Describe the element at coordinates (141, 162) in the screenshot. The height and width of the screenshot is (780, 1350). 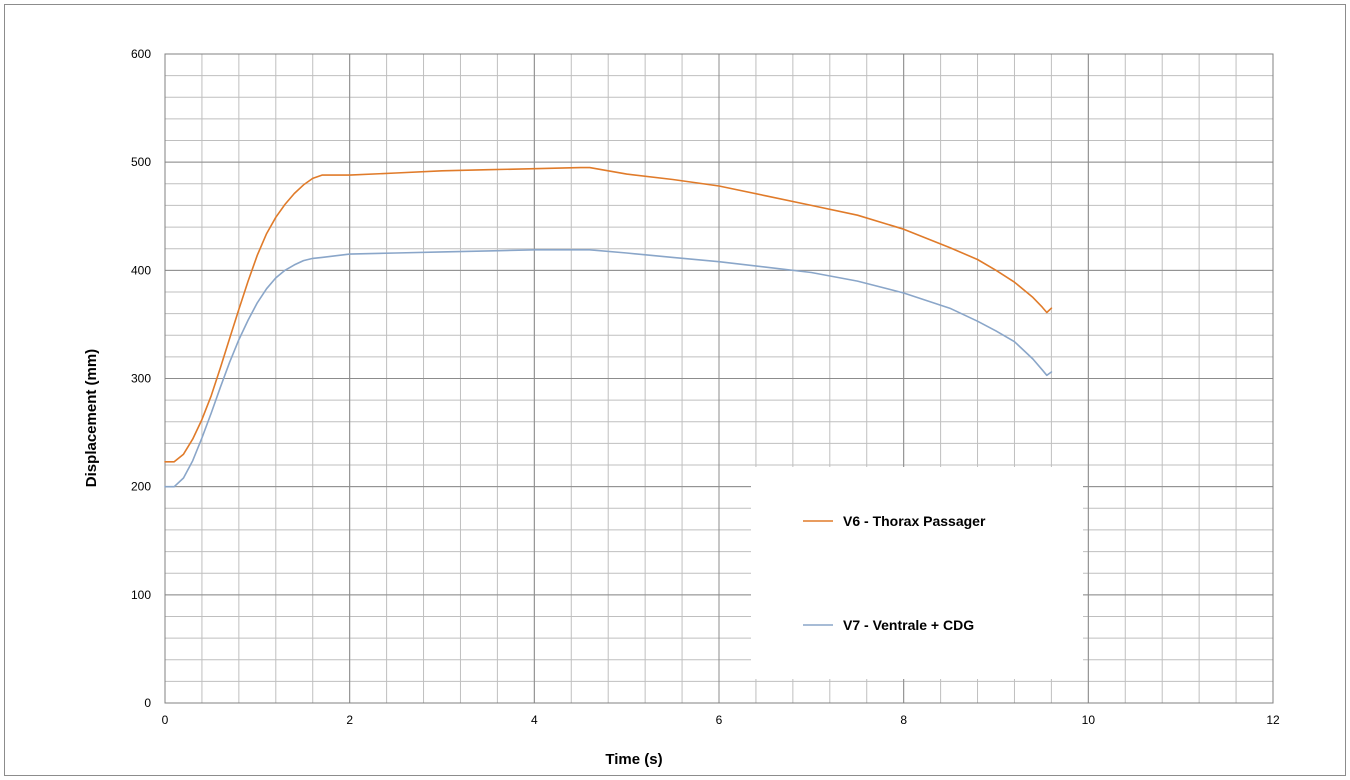
I see `y-tick-label: 500` at that location.